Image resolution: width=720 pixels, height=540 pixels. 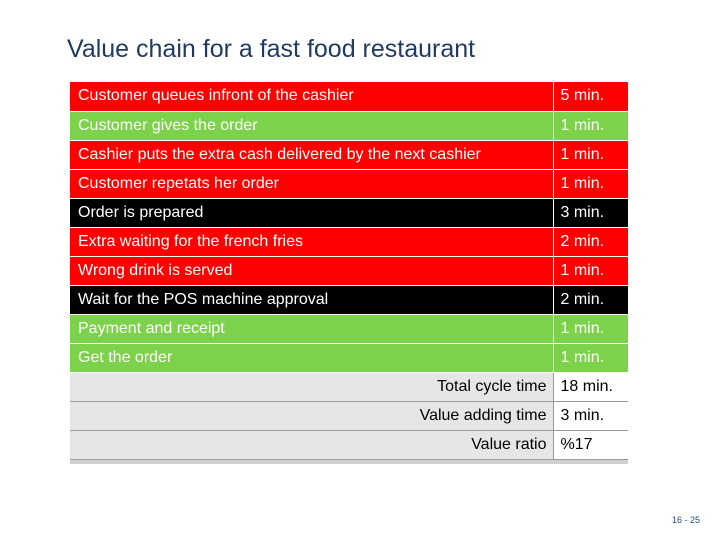 I want to click on step-label: Payment and receipt, so click(x=312, y=329).